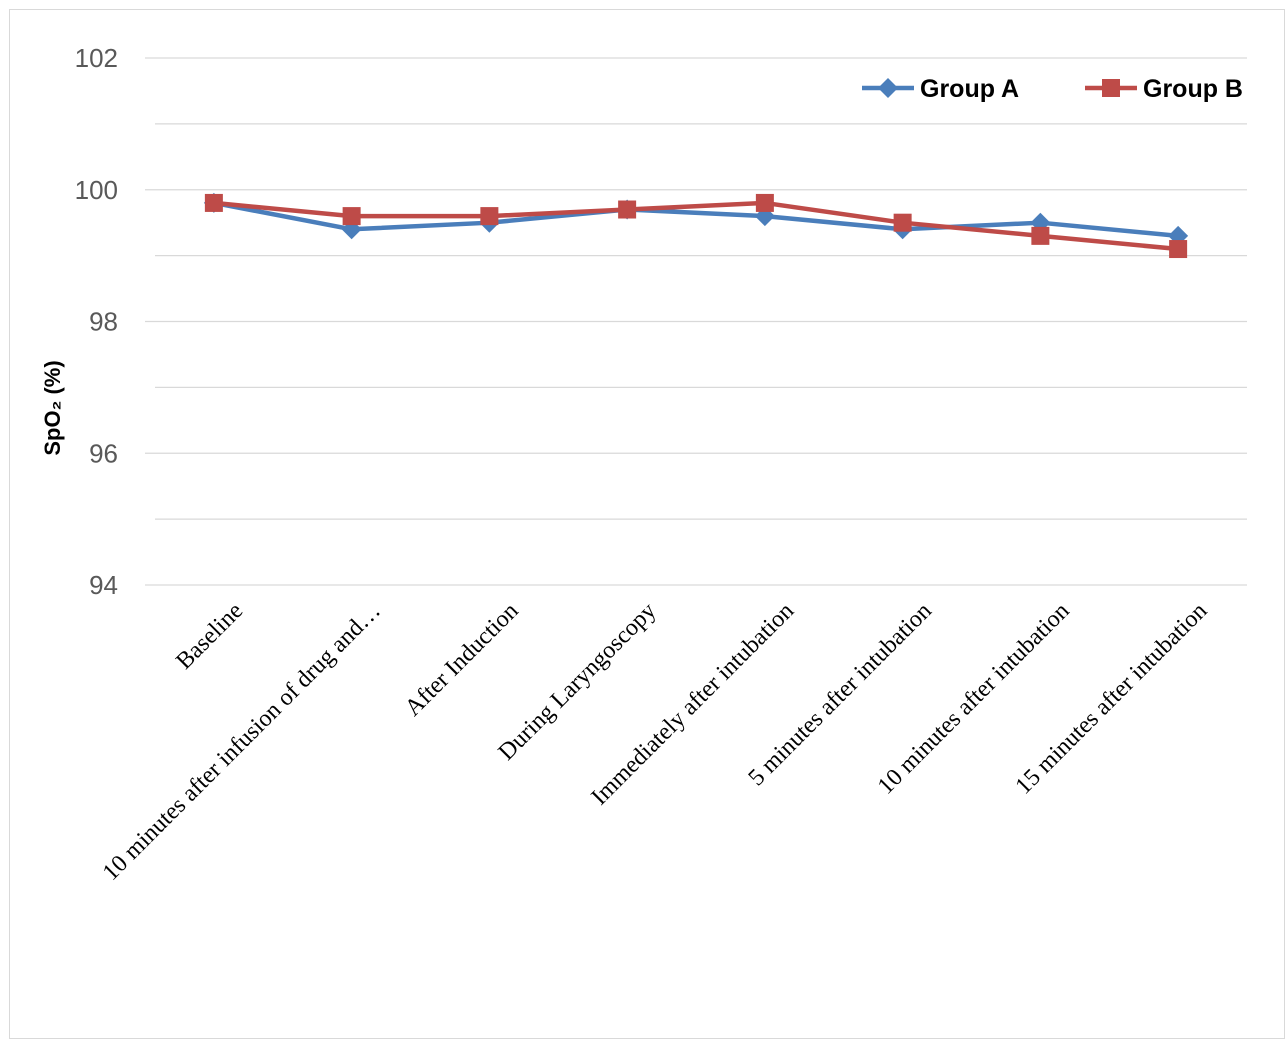 The image size is (1286, 1039). I want to click on y-tick-label: 98, so click(103, 322).